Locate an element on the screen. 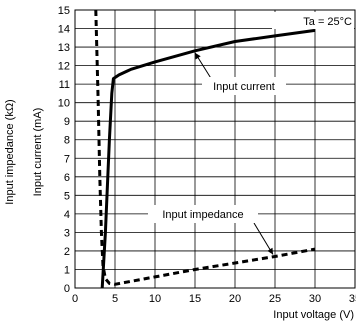 This screenshot has height=322, width=356. condition-backdrop is located at coordinates (313, 20).